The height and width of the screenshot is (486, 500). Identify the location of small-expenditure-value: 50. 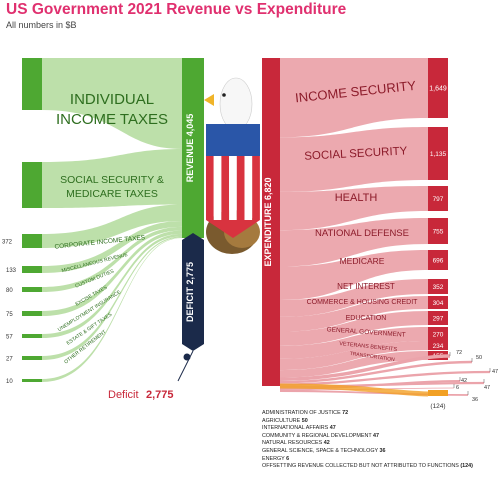
(479, 358).